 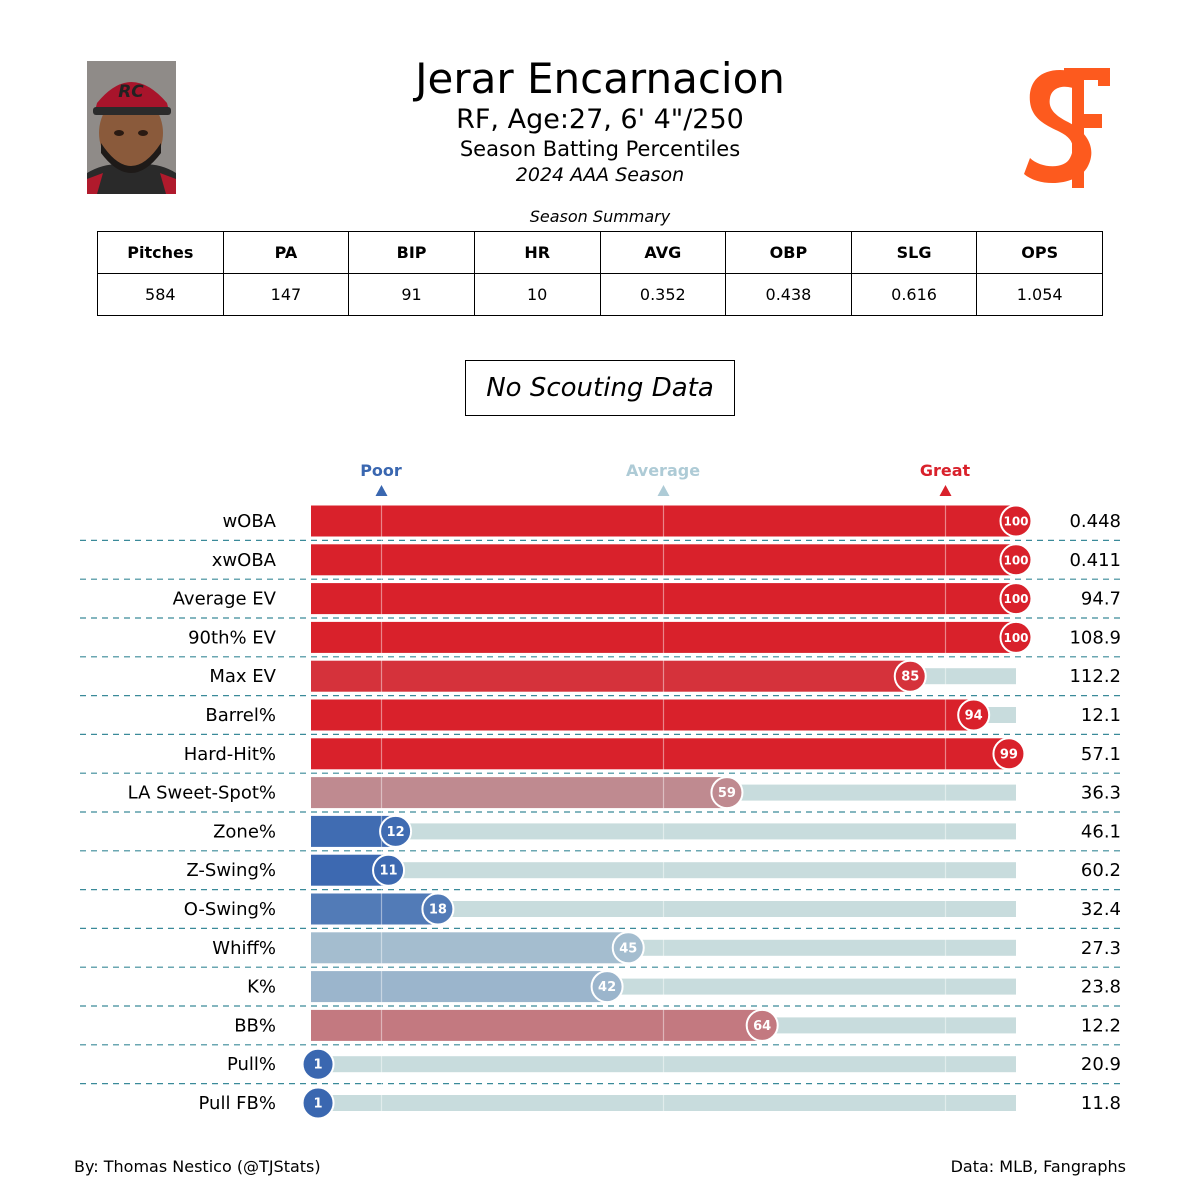 I want to click on summary-header-cell: PA, so click(x=286, y=252).